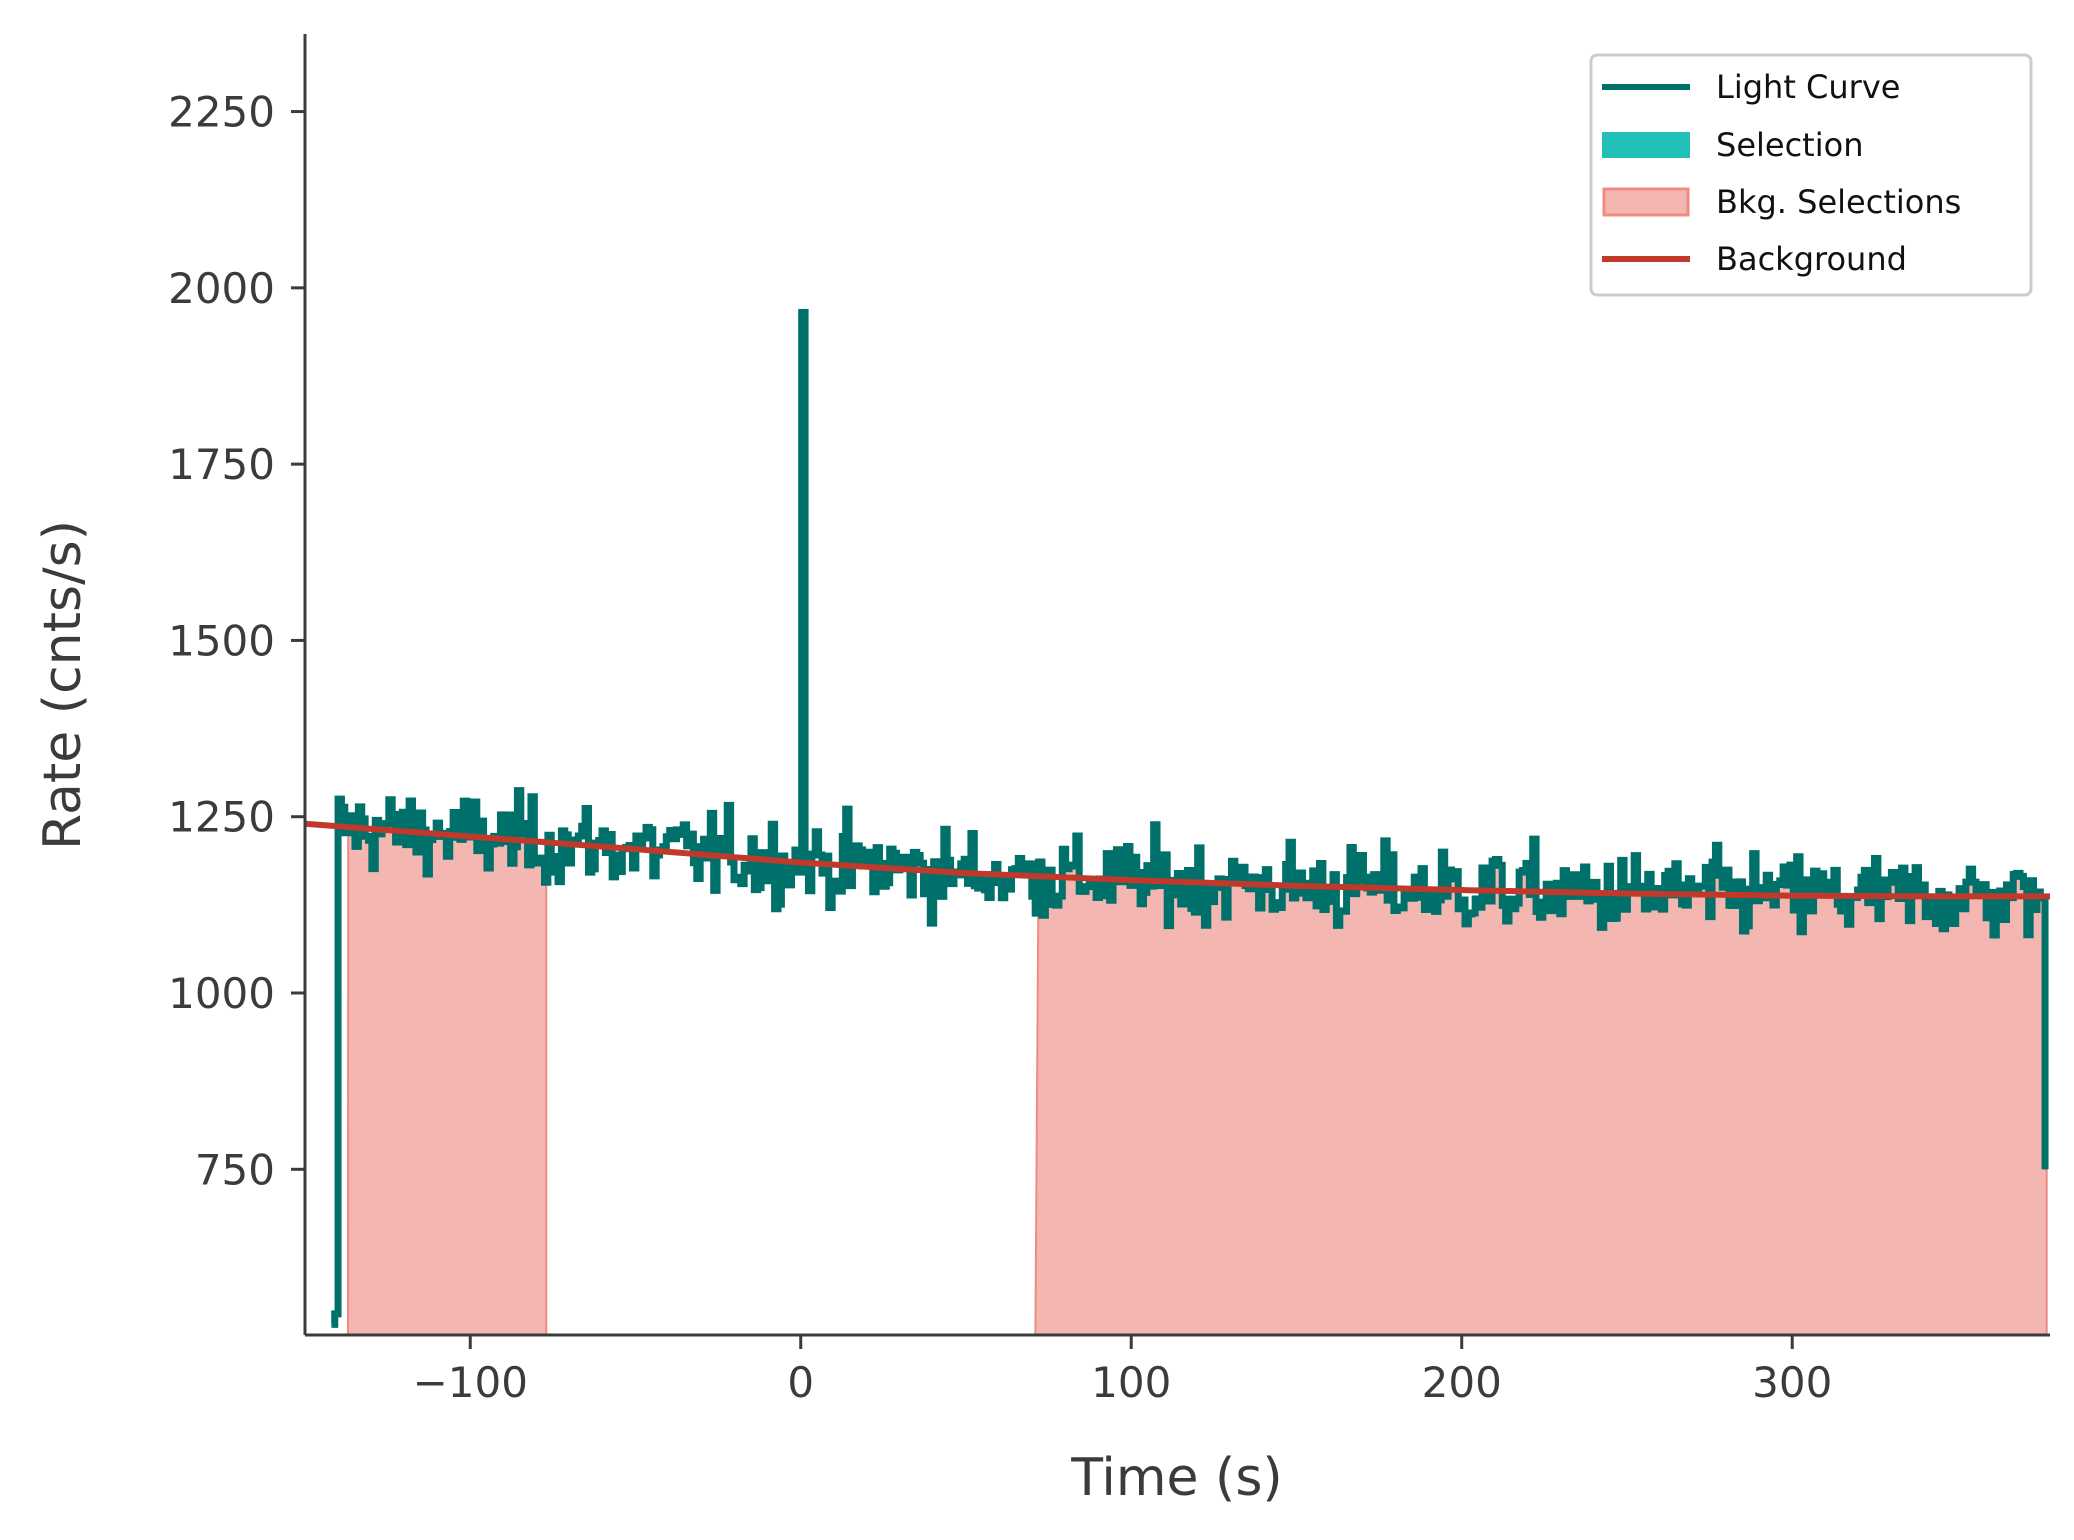 The width and height of the screenshot is (2074, 1540). Describe the element at coordinates (1811, 259) in the screenshot. I see `legend-background-label: Background` at that location.